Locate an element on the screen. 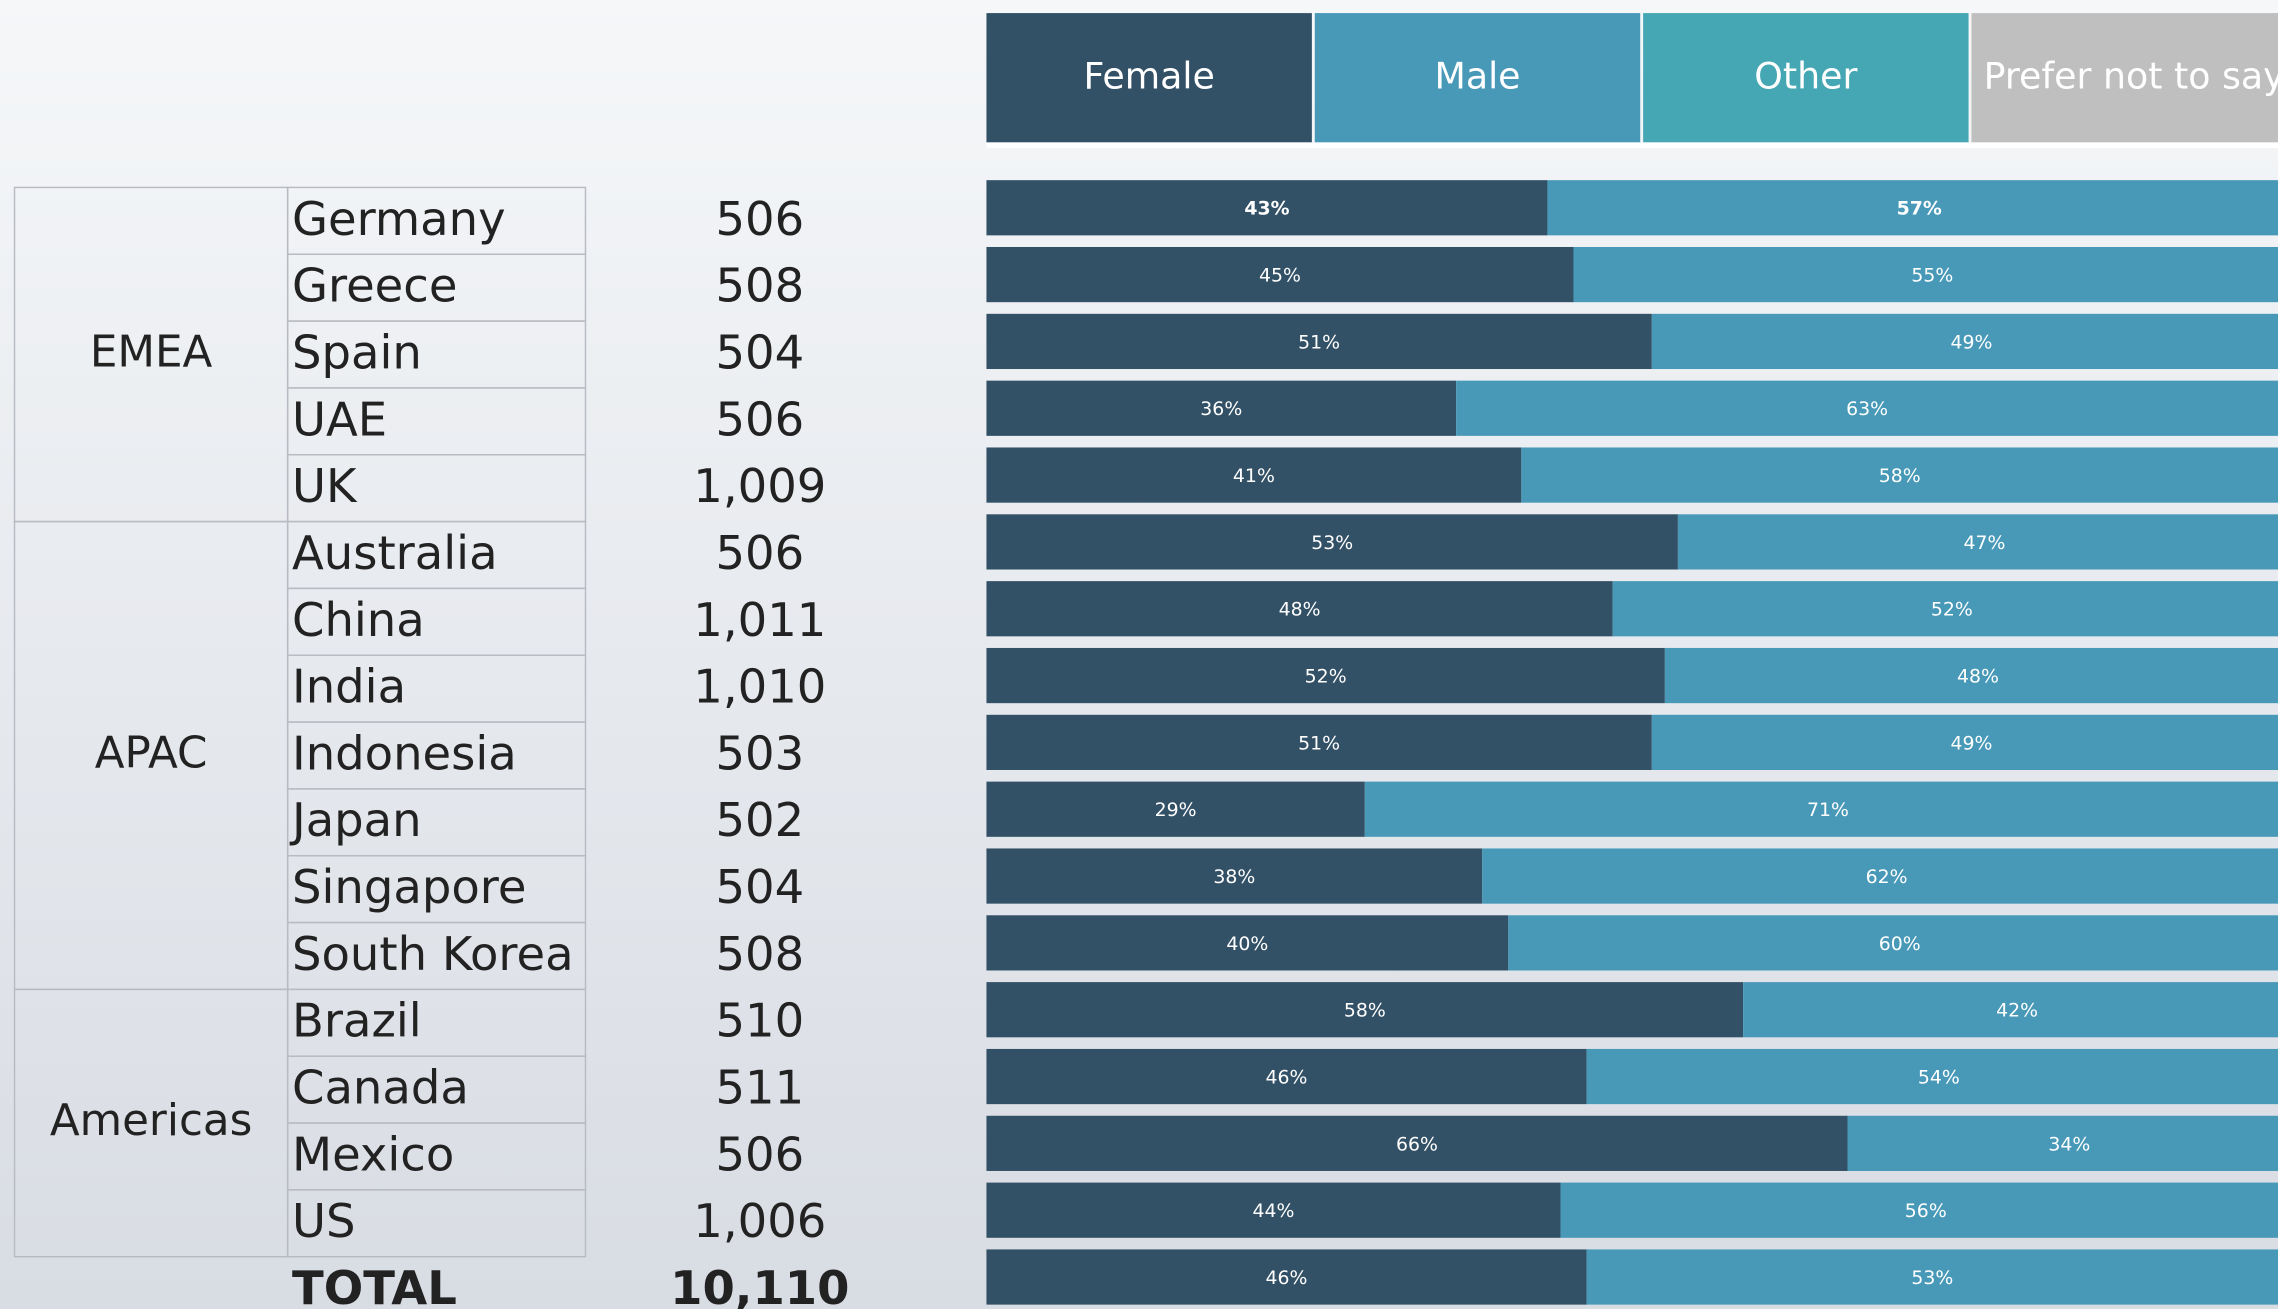 The image size is (2278, 1309). bar-value-label: 66% is located at coordinates (1417, 1144).